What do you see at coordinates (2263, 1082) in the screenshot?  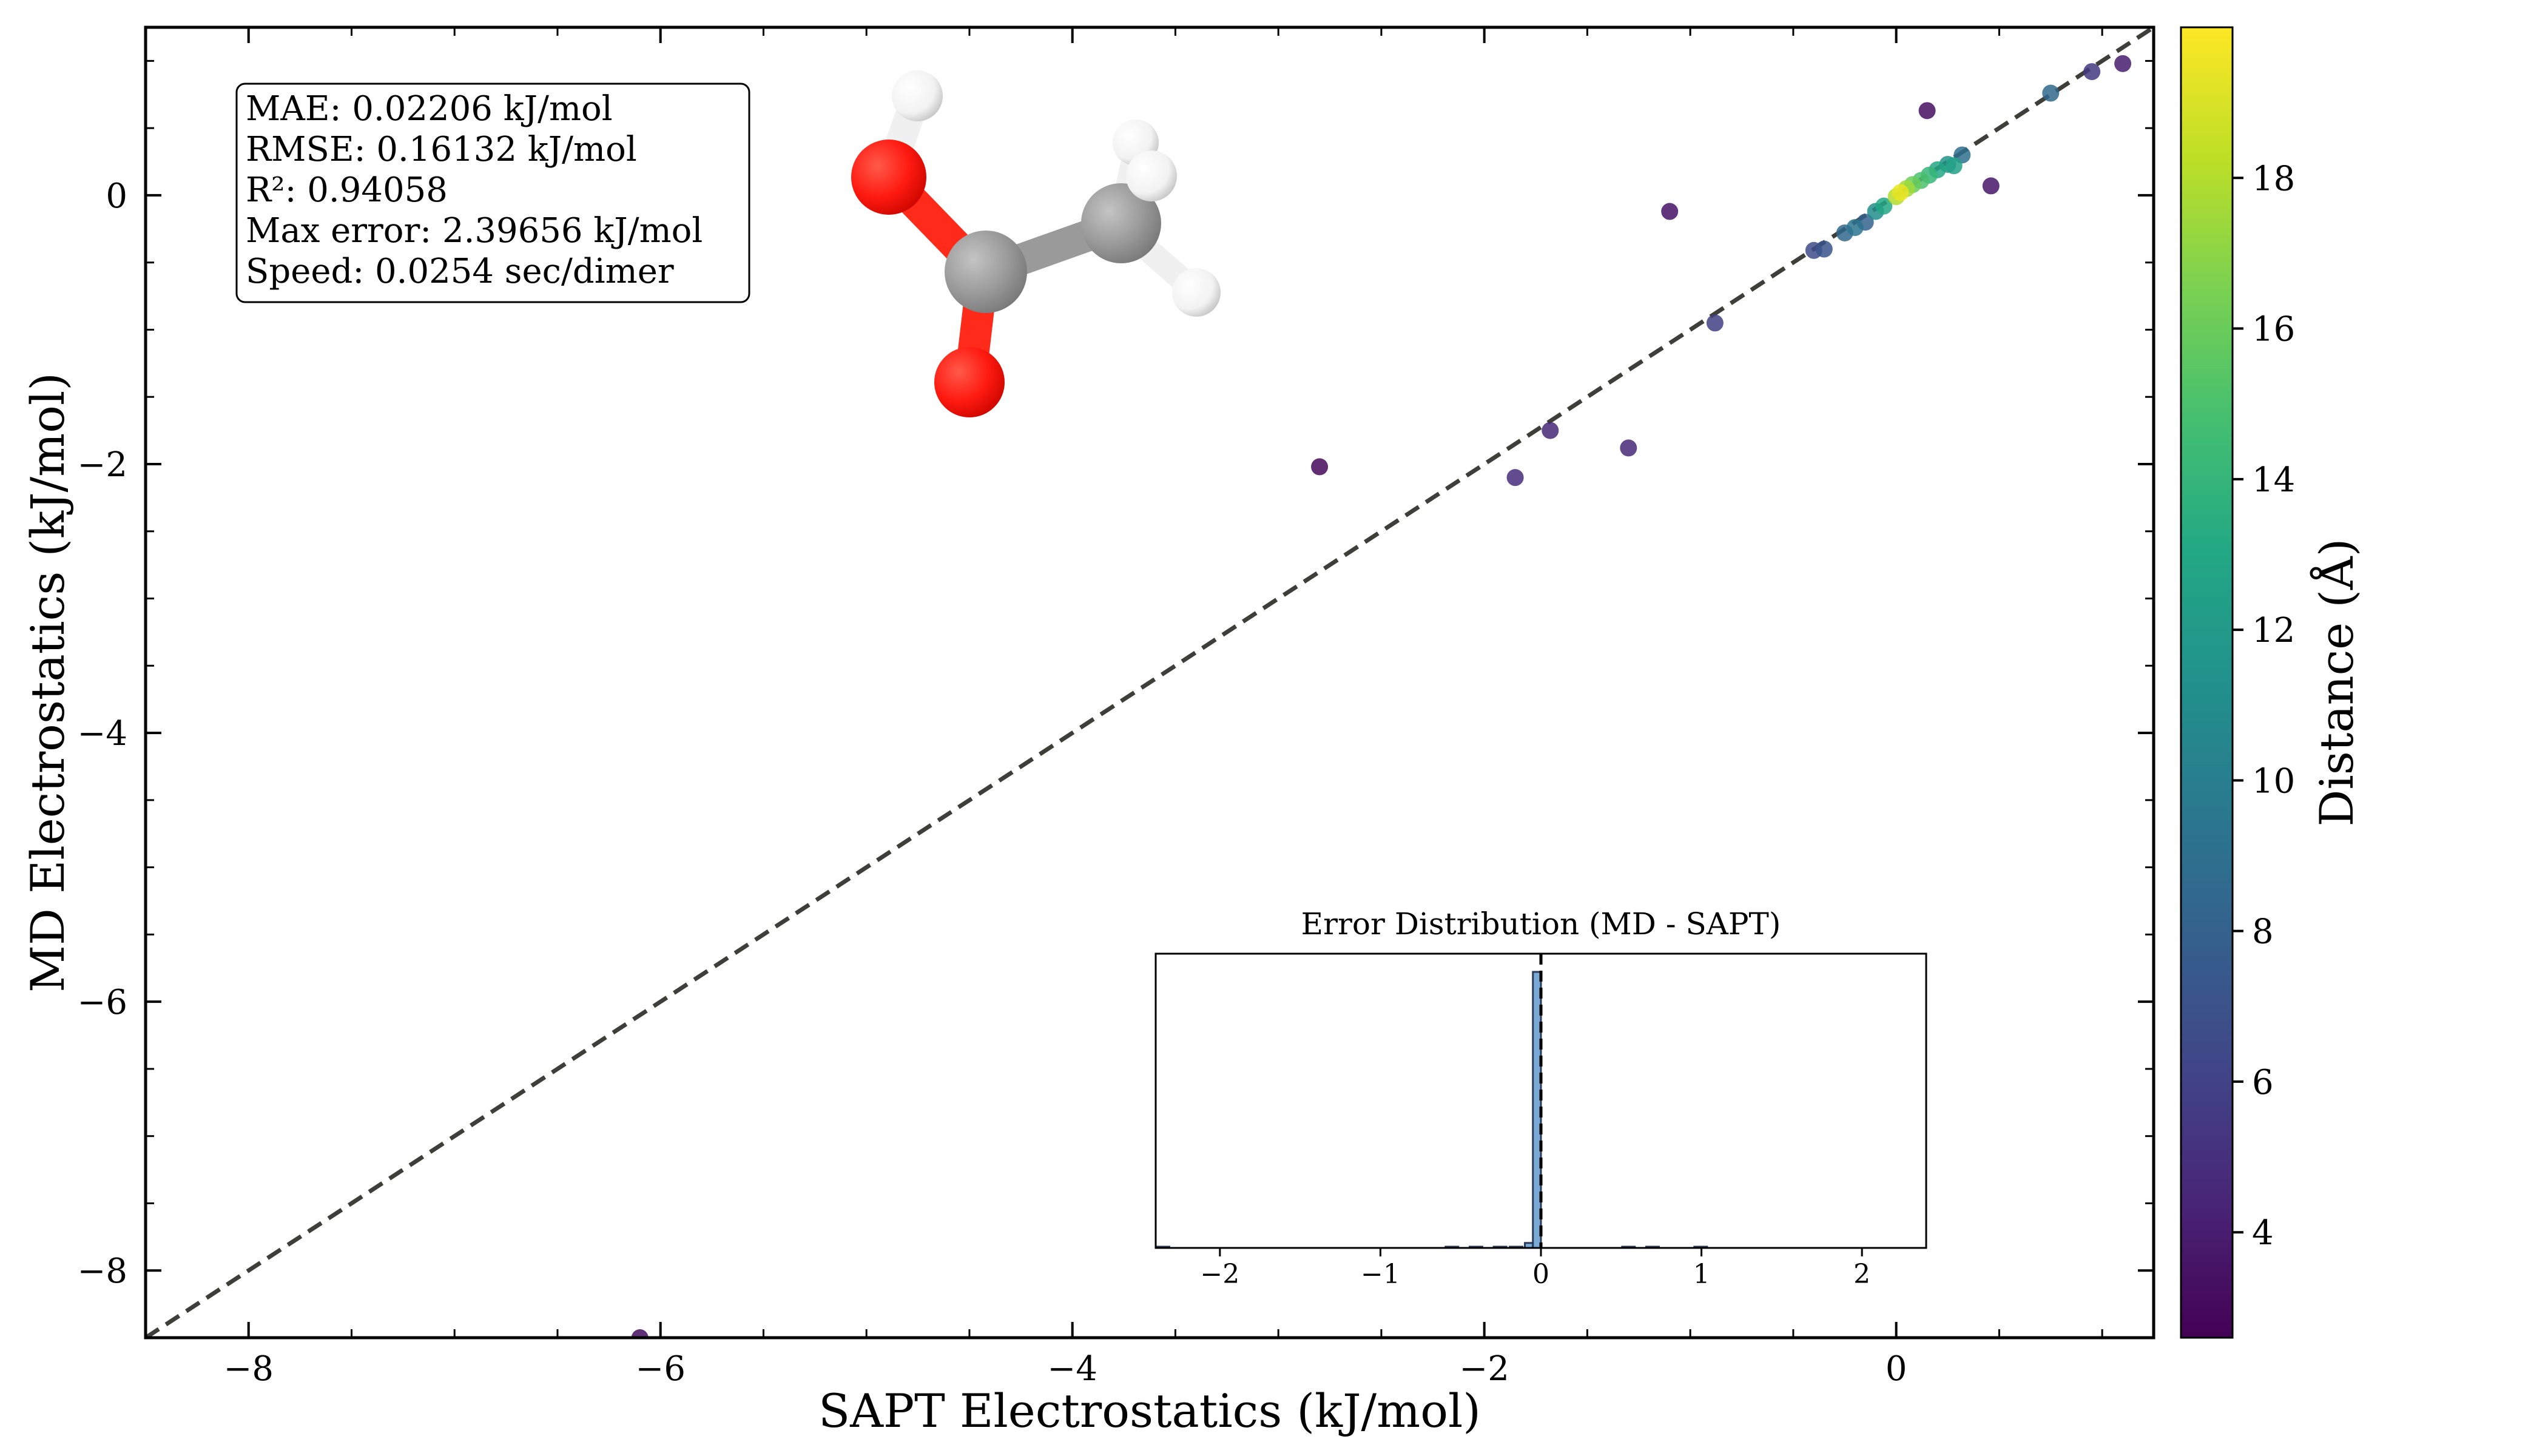 I see `colorbar-tick-label: 6` at bounding box center [2263, 1082].